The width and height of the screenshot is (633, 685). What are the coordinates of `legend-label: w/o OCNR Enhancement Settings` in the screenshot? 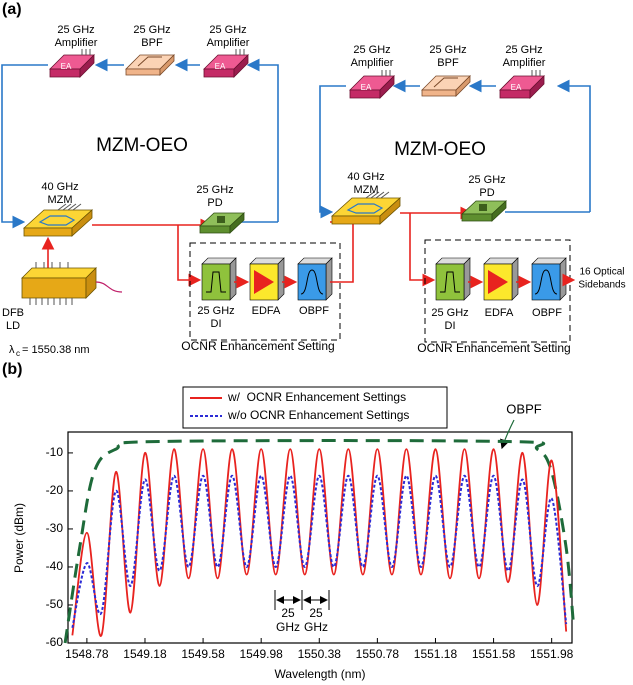 It's located at (318, 415).